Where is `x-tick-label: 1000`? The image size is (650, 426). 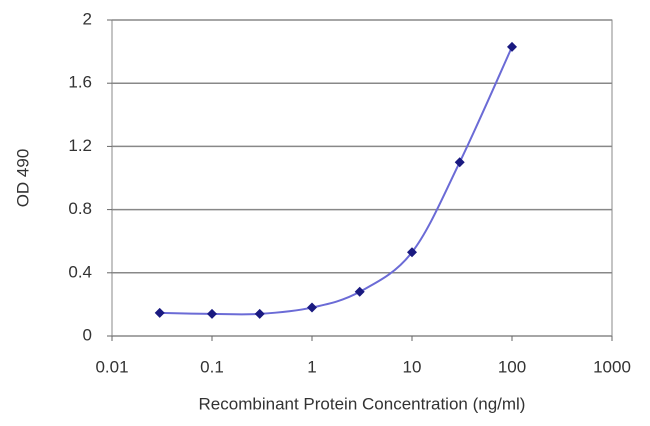 x-tick-label: 1000 is located at coordinates (612, 366).